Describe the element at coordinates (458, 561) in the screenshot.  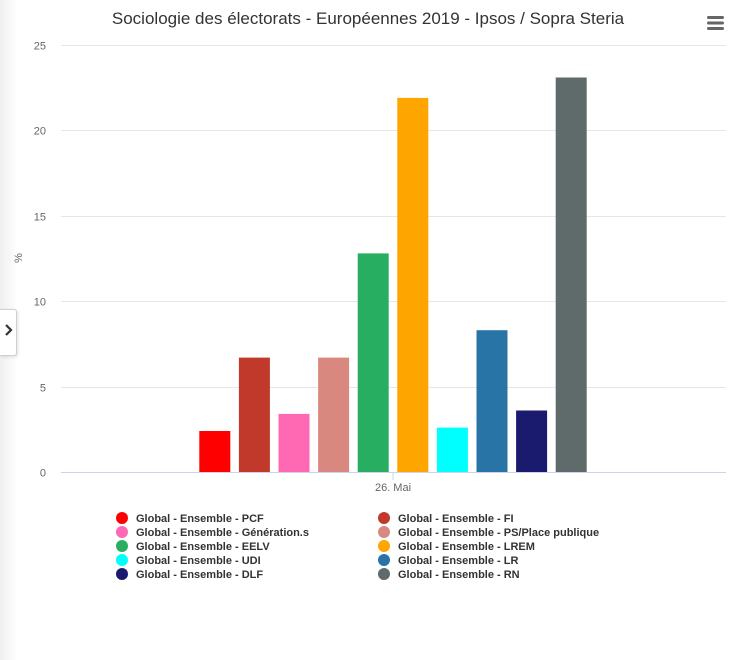
I see `legend-label: Global - Ensemble - LR` at that location.